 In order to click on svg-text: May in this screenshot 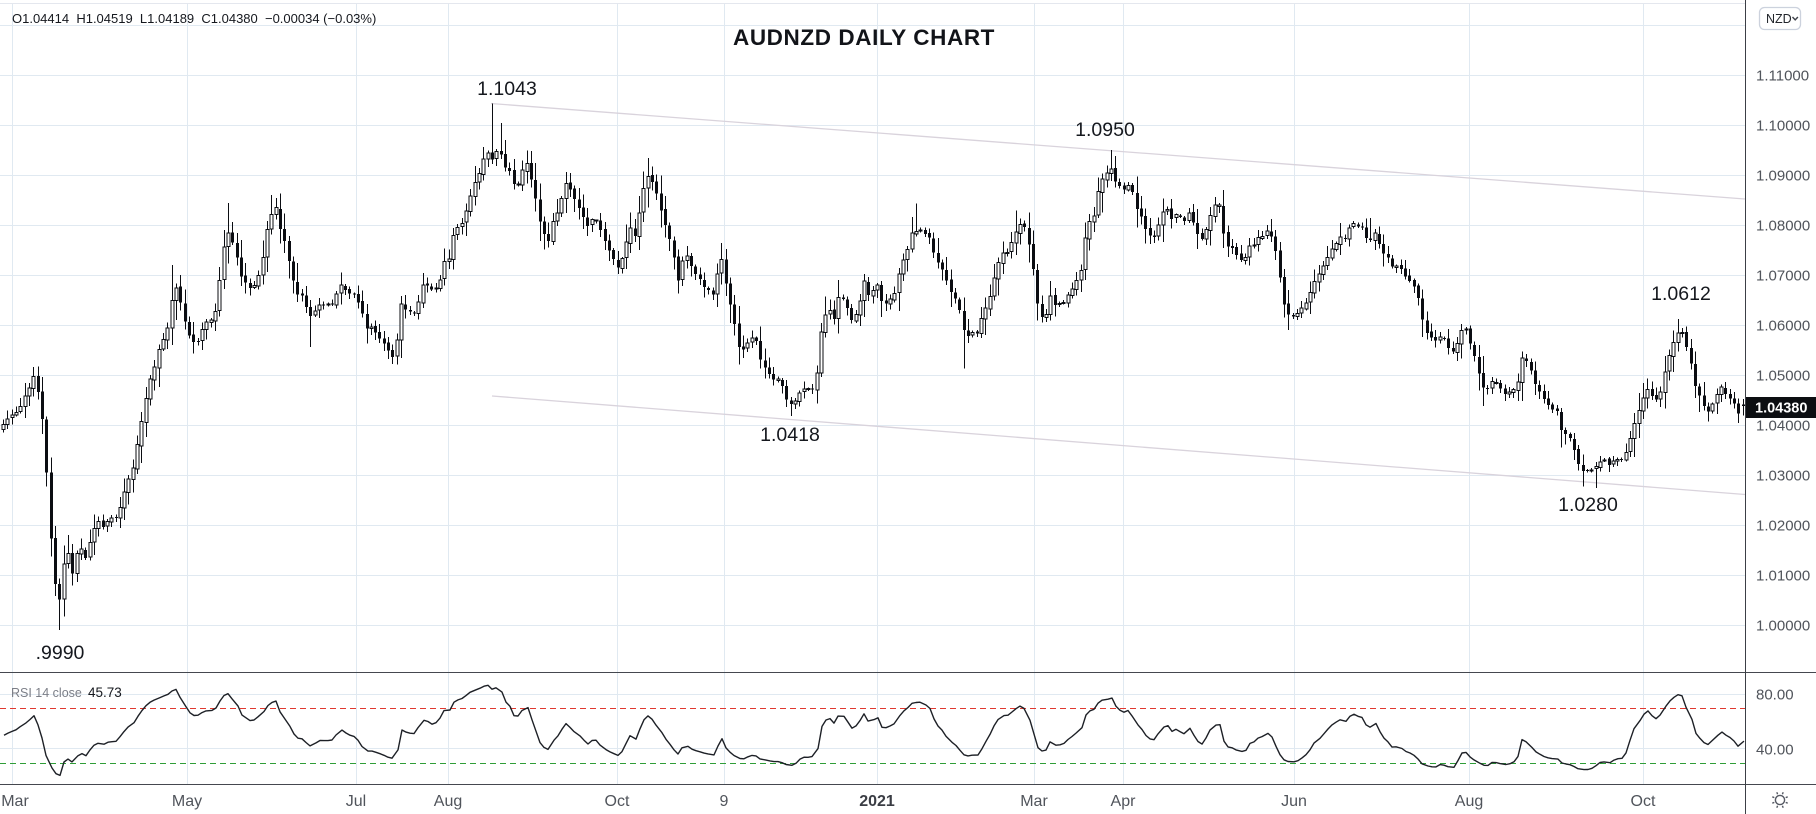, I will do `click(187, 801)`.